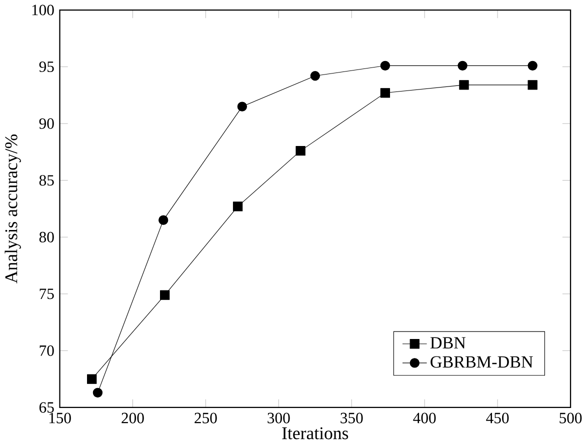  I want to click on x-tick-label: 250, so click(205, 418).